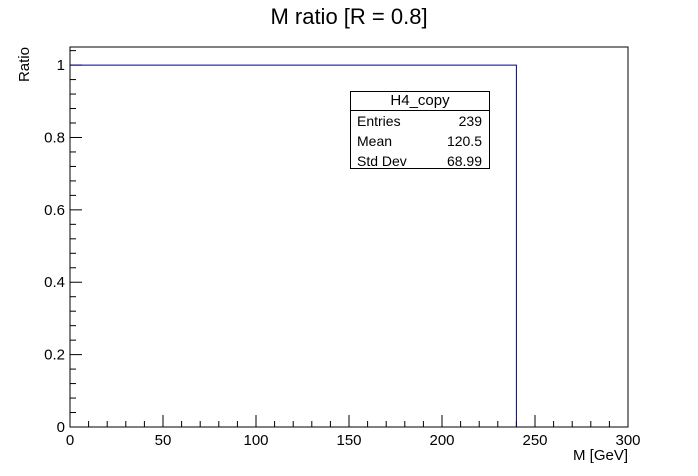 This screenshot has width=698, height=476. What do you see at coordinates (54, 282) in the screenshot?
I see `y-tick-label: 0.4` at bounding box center [54, 282].